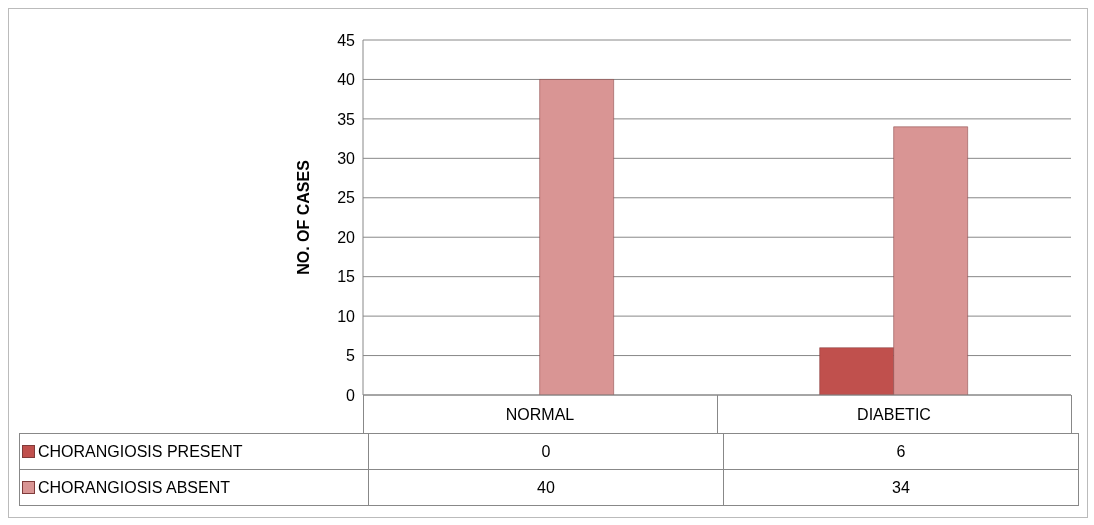 The image size is (1094, 525). I want to click on data-label: 34, so click(901, 487).